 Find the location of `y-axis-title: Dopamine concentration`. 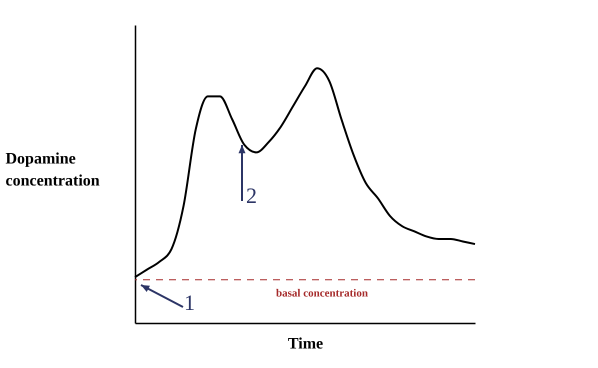

y-axis-title: Dopamine concentration is located at coordinates (53, 170).